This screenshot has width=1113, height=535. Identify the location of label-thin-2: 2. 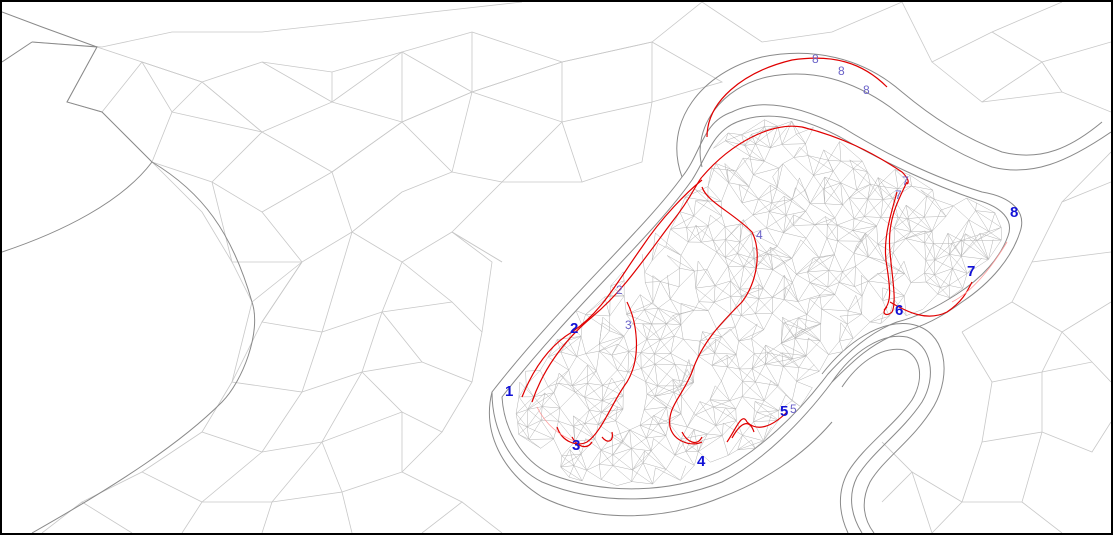
(619, 290).